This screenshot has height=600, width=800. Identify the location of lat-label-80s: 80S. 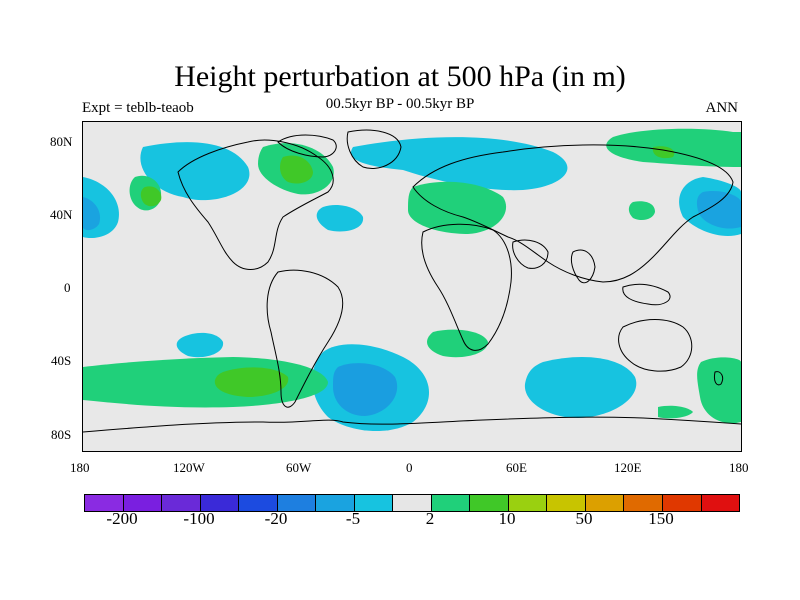
(61, 434).